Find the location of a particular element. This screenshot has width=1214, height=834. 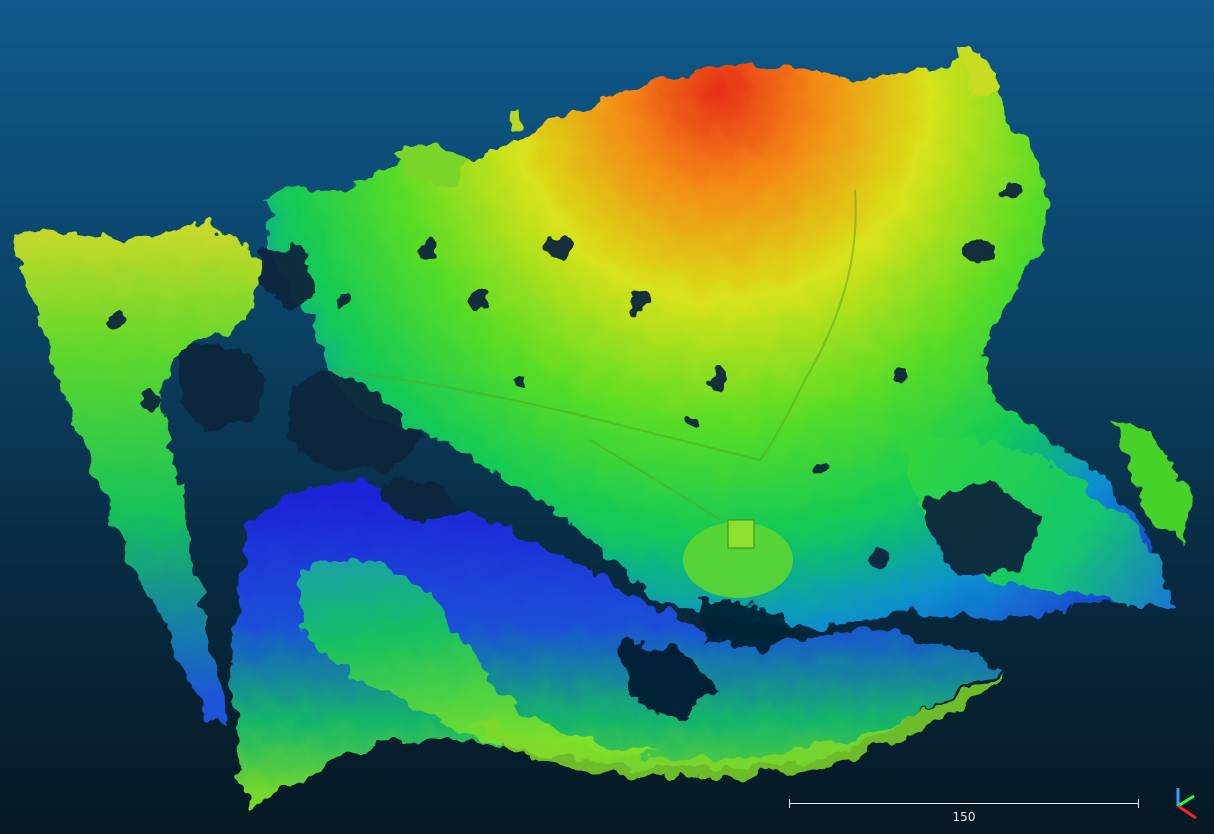

scale-bar: 150 is located at coordinates (964, 811).